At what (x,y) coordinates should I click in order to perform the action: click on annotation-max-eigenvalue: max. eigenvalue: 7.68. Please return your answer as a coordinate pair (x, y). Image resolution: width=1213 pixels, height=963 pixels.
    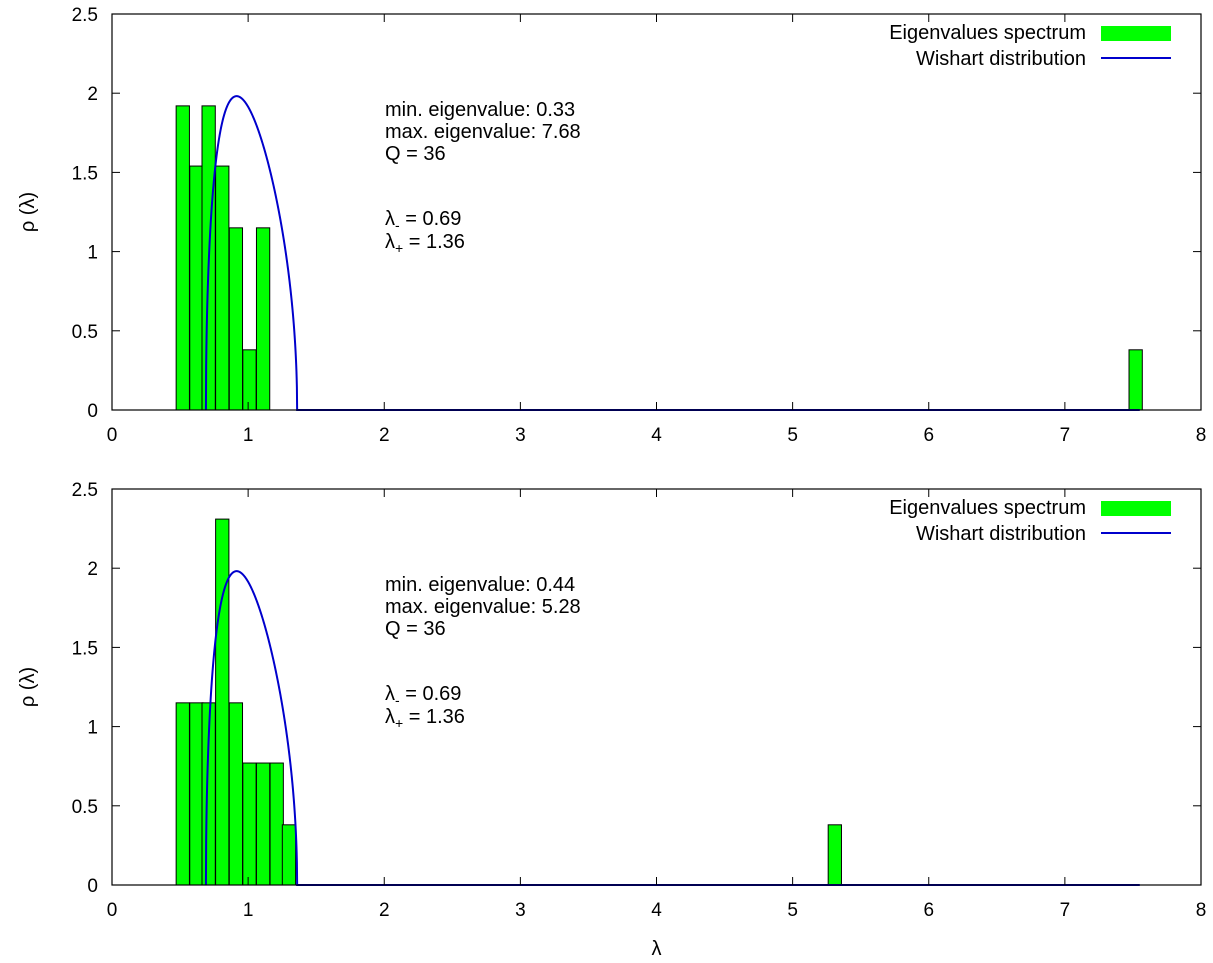
    Looking at the image, I should click on (483, 132).